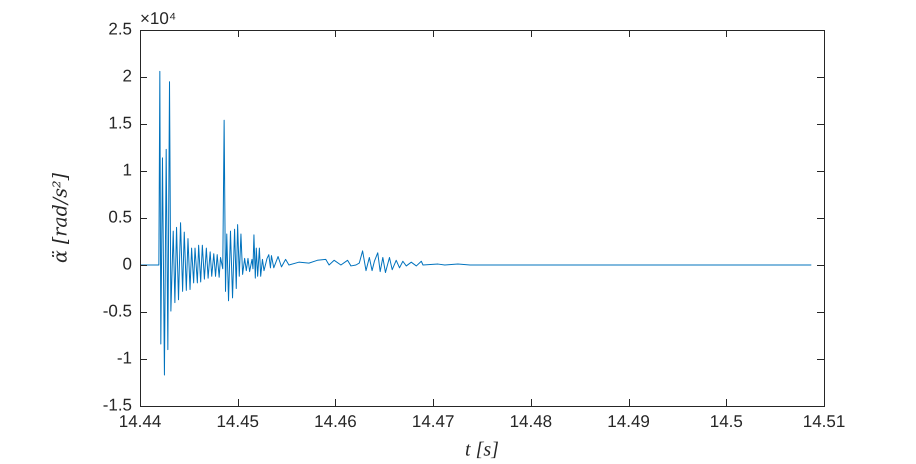 This screenshot has height=464, width=916. I want to click on y-tick-label: 0.5, so click(120, 217).